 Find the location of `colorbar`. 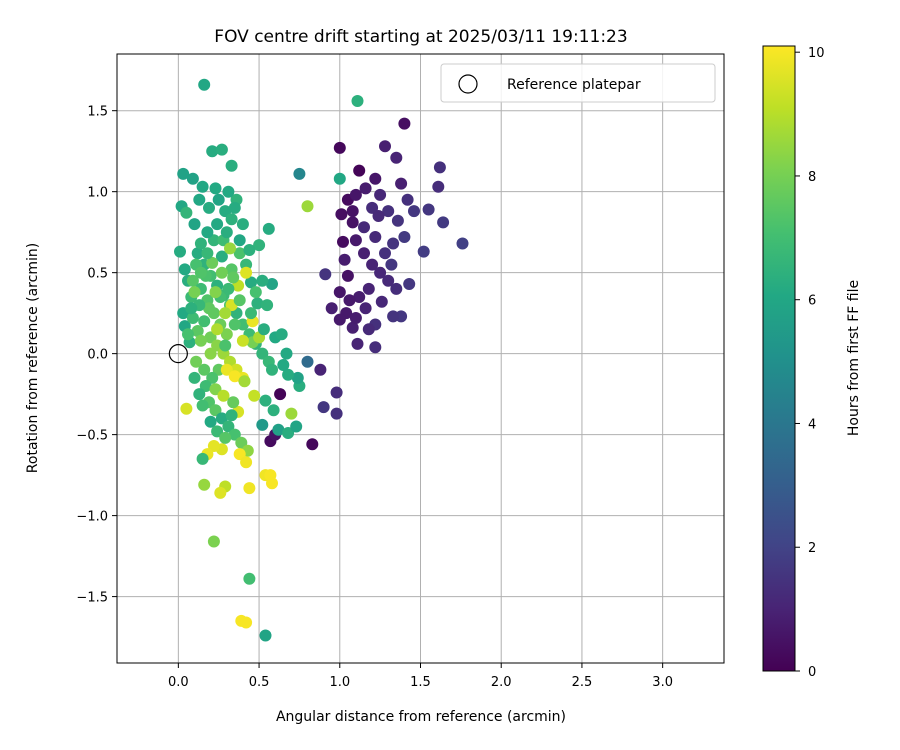

colorbar is located at coordinates (779, 358).